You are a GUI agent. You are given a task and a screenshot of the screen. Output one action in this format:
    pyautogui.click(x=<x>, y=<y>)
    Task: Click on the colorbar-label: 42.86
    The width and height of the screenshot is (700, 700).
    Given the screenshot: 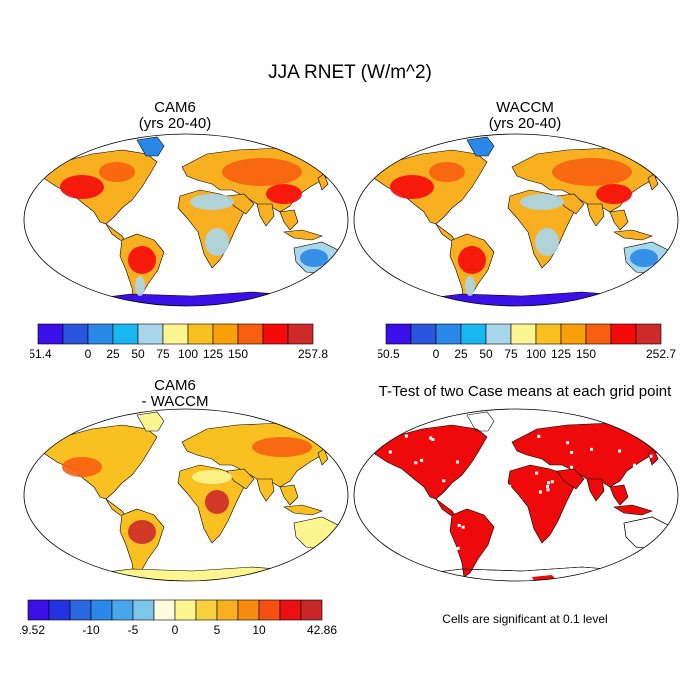 What is the action you would take?
    pyautogui.click(x=322, y=630)
    